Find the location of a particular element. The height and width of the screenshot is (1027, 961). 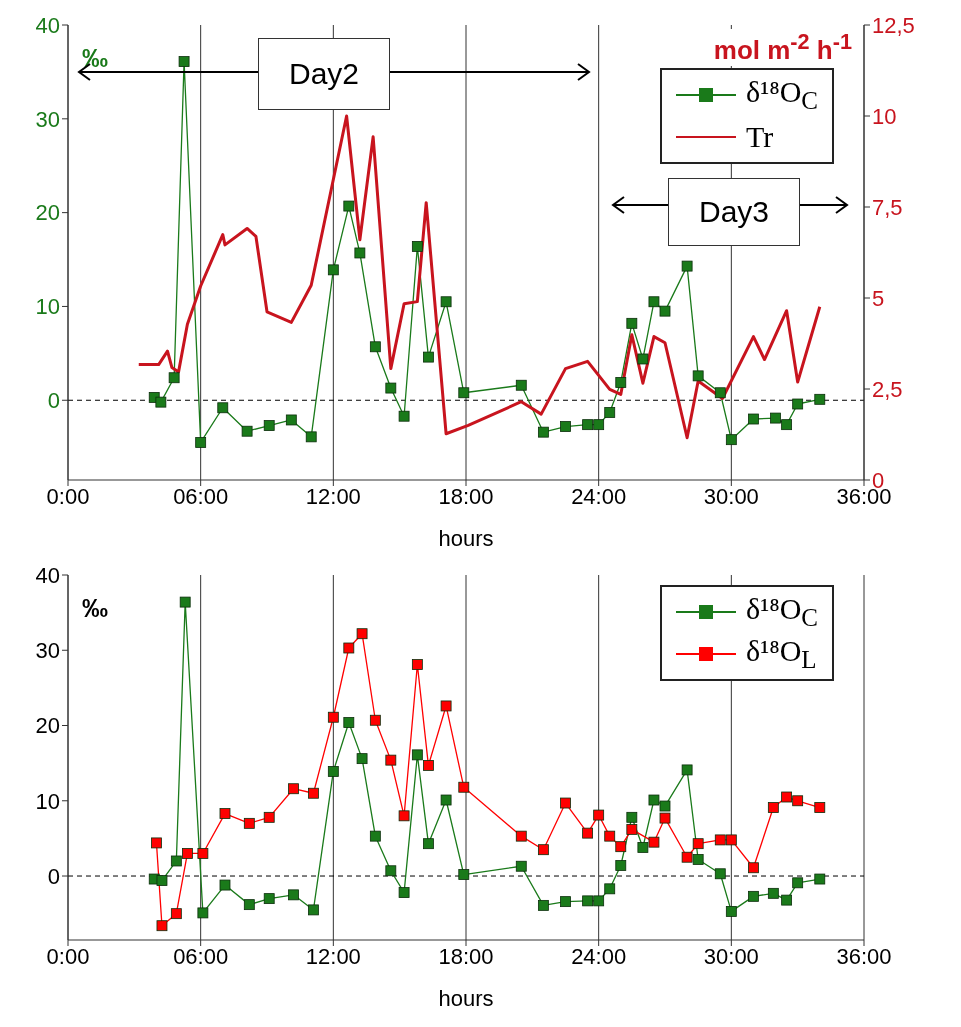

x-tick-label: 36:00 is located at coordinates (864, 956).